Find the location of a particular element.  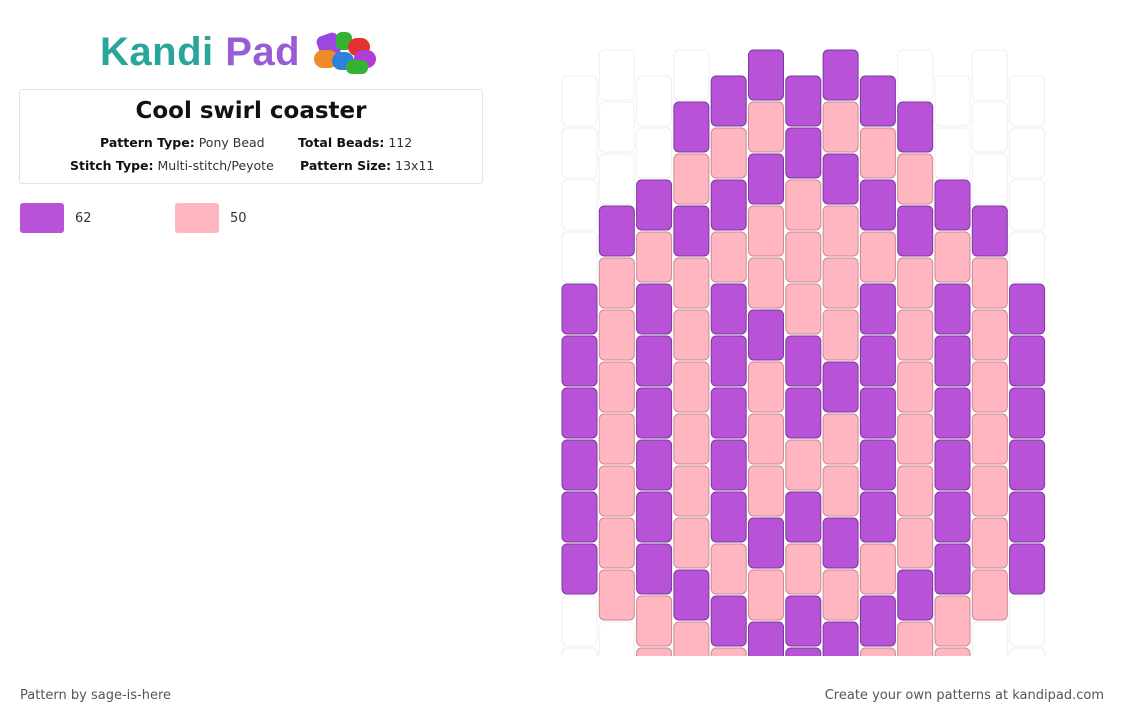

kandipad-logo: Kandi Pad is located at coordinates (243, 52).